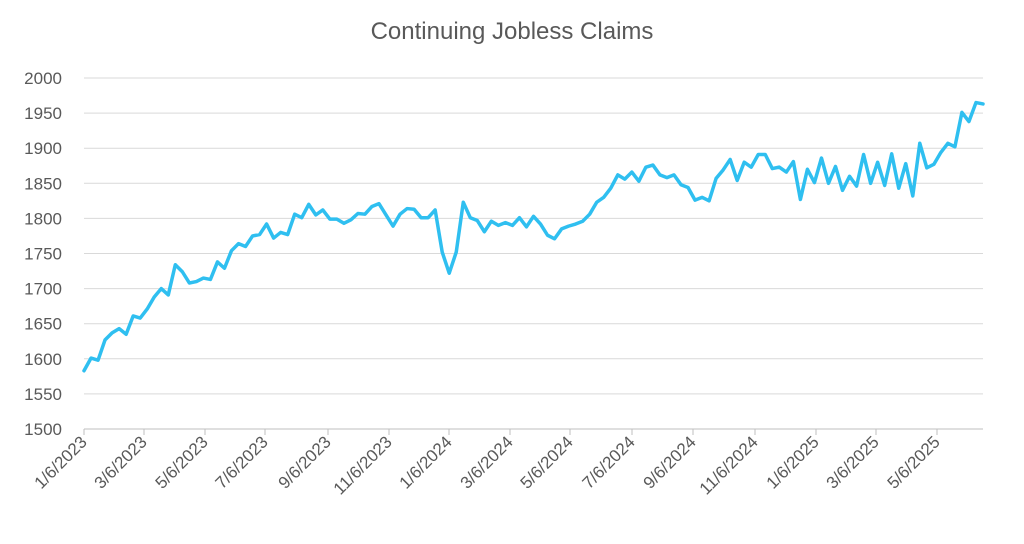 The width and height of the screenshot is (1024, 544). Describe the element at coordinates (853, 462) in the screenshot. I see `x-tick-label: 3/6/2025` at that location.